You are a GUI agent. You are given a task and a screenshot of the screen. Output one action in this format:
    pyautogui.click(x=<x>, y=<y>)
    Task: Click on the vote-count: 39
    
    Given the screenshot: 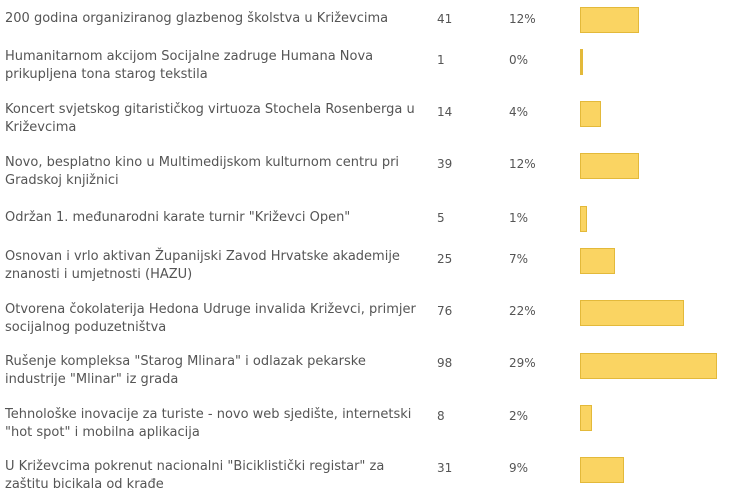 What is the action you would take?
    pyautogui.click(x=445, y=164)
    